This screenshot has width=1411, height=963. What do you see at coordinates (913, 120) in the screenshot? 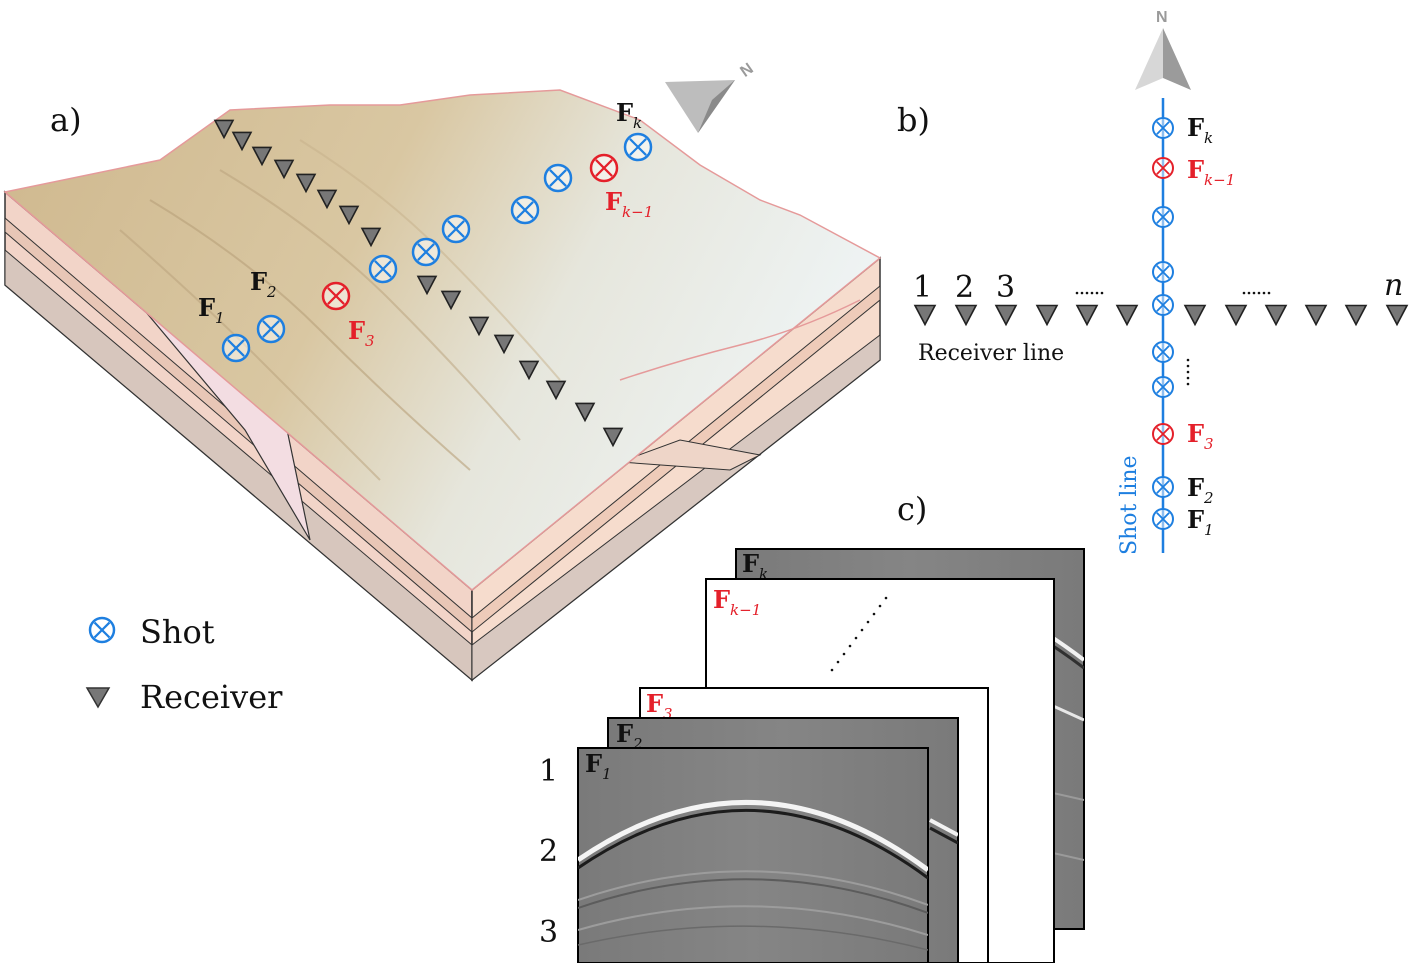
I see `panel-label-b: b)` at bounding box center [913, 120].